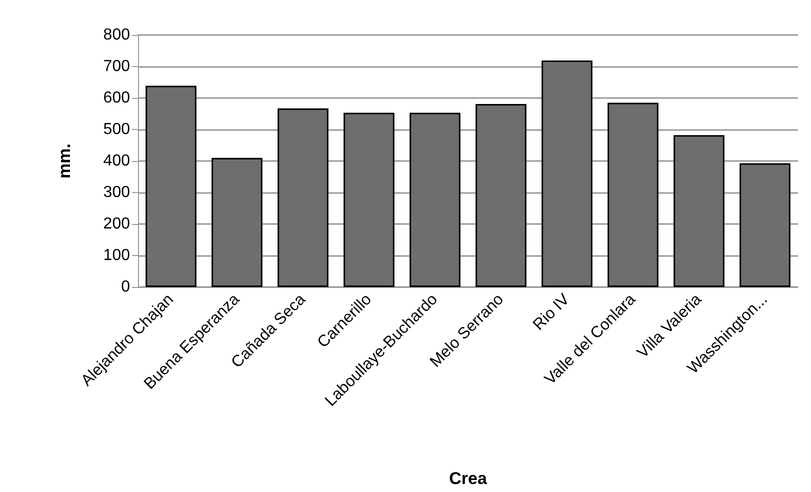 The width and height of the screenshot is (811, 492). What do you see at coordinates (116, 192) in the screenshot?
I see `y-tick-label: 300` at bounding box center [116, 192].